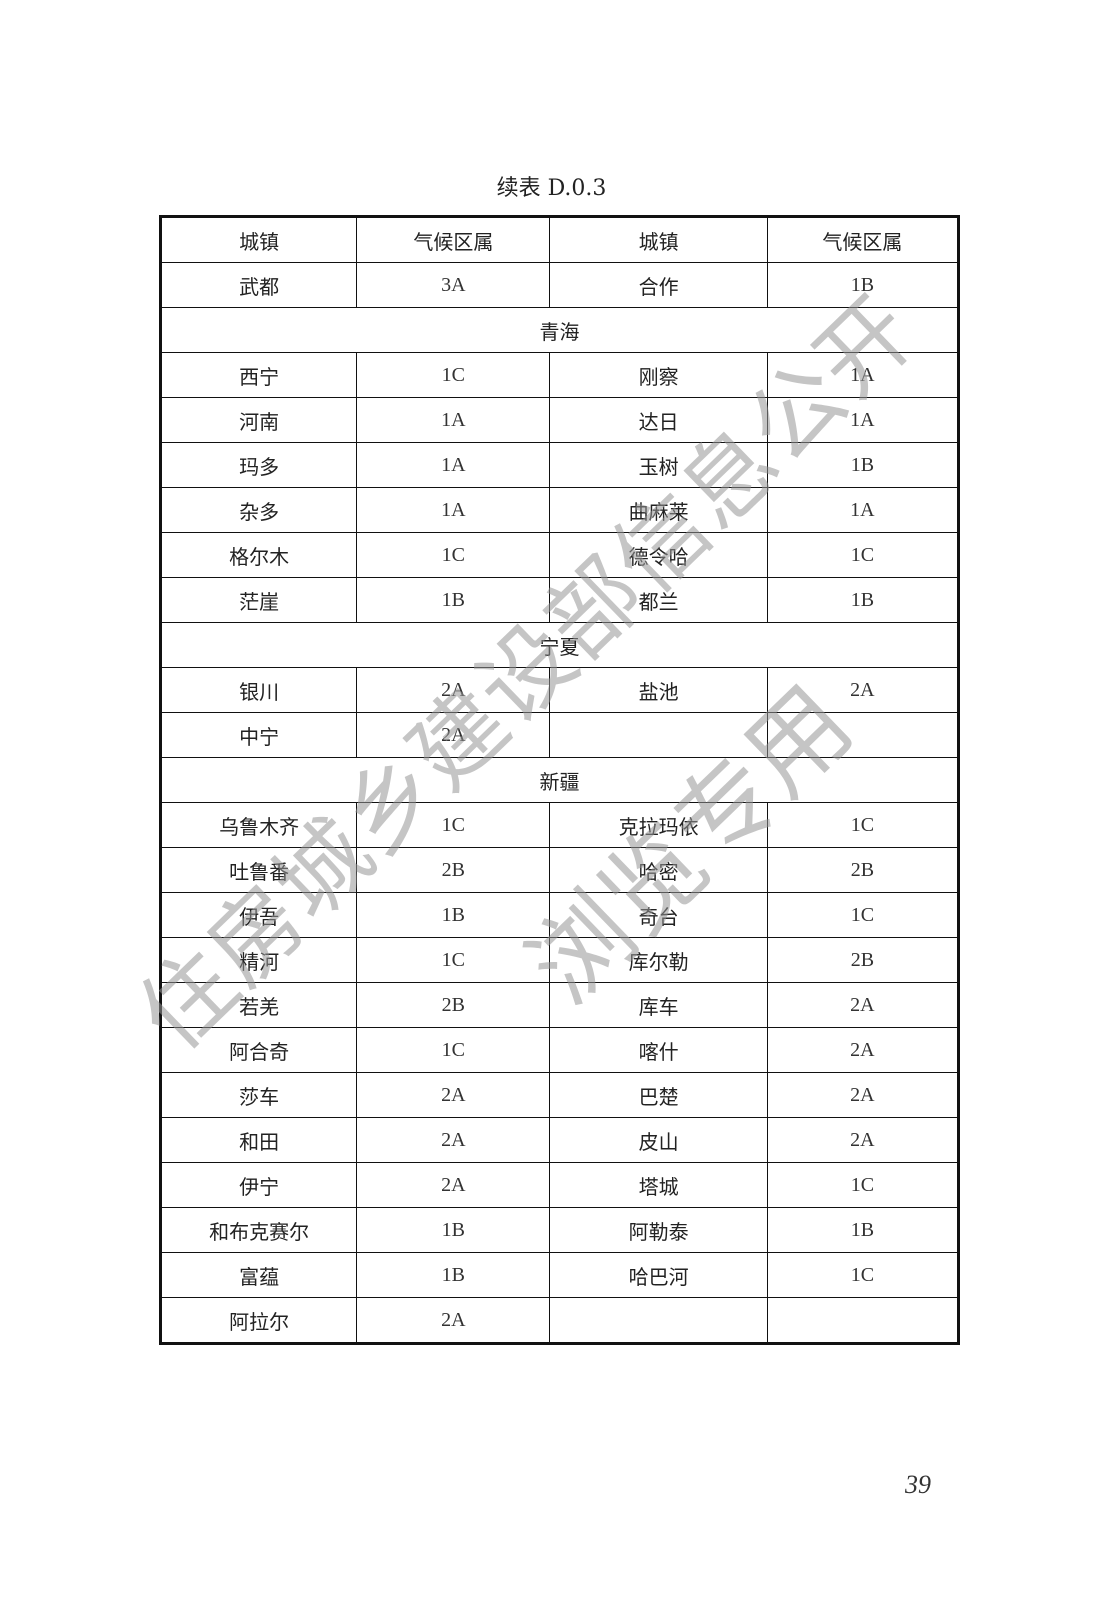  What do you see at coordinates (258, 1140) in the screenshot?
I see `town-cell: 和田` at bounding box center [258, 1140].